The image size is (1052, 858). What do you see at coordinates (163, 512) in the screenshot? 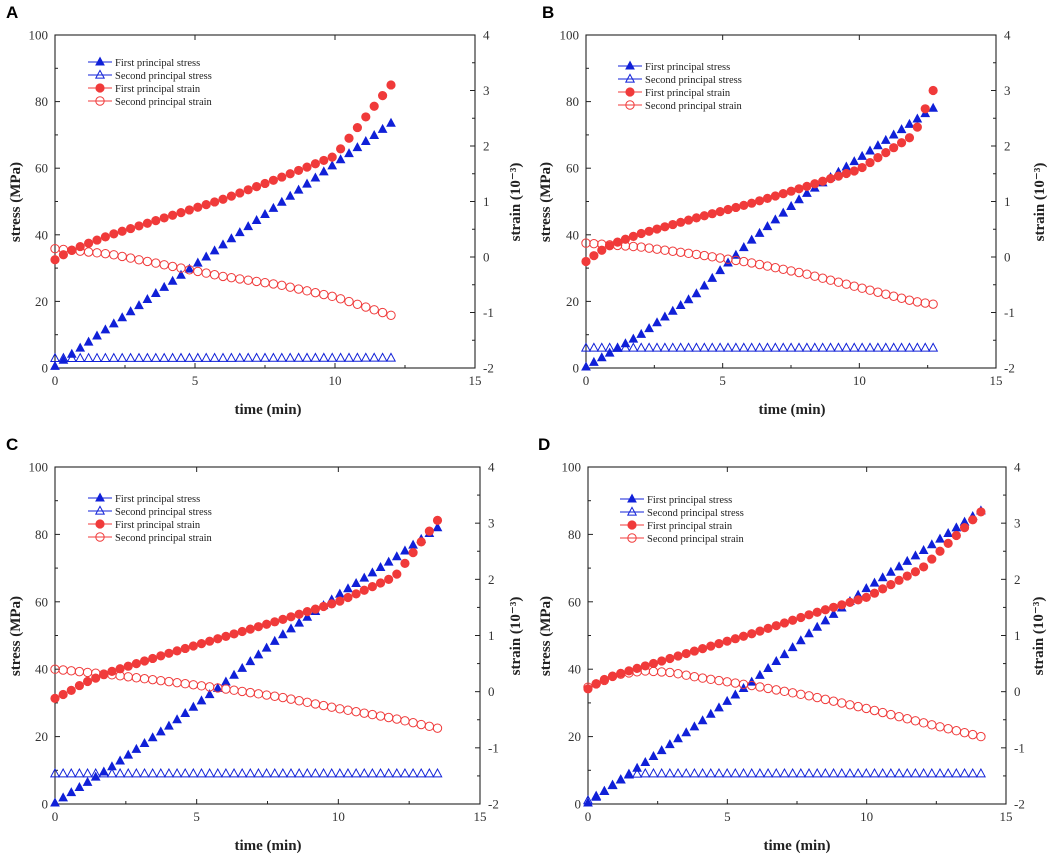
I see `legend-label: Second principal stress` at bounding box center [163, 512].